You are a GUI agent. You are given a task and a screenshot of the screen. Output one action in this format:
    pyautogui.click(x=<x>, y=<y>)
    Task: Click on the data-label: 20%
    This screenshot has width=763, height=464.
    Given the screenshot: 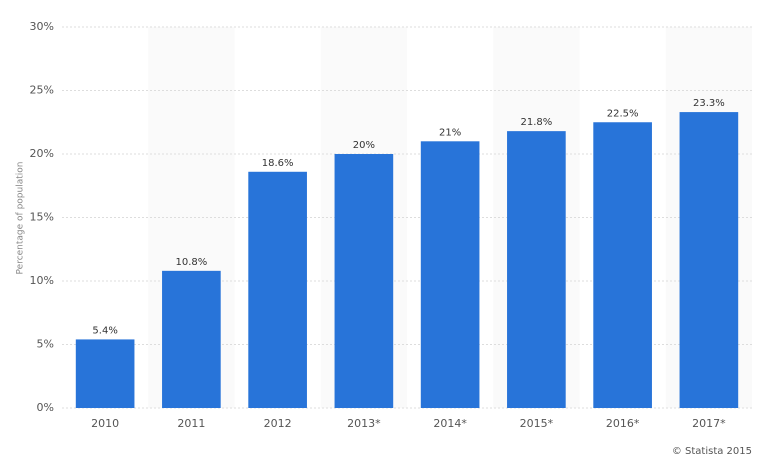 What is the action you would take?
    pyautogui.click(x=364, y=145)
    